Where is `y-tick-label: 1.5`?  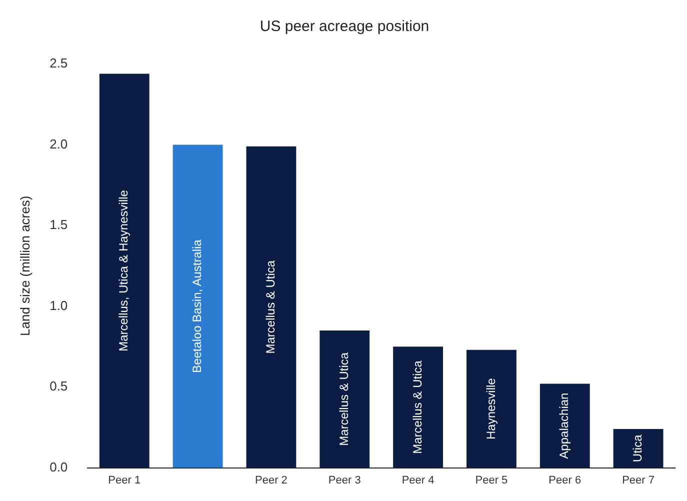
y-tick-label: 1.5 is located at coordinates (59, 224).